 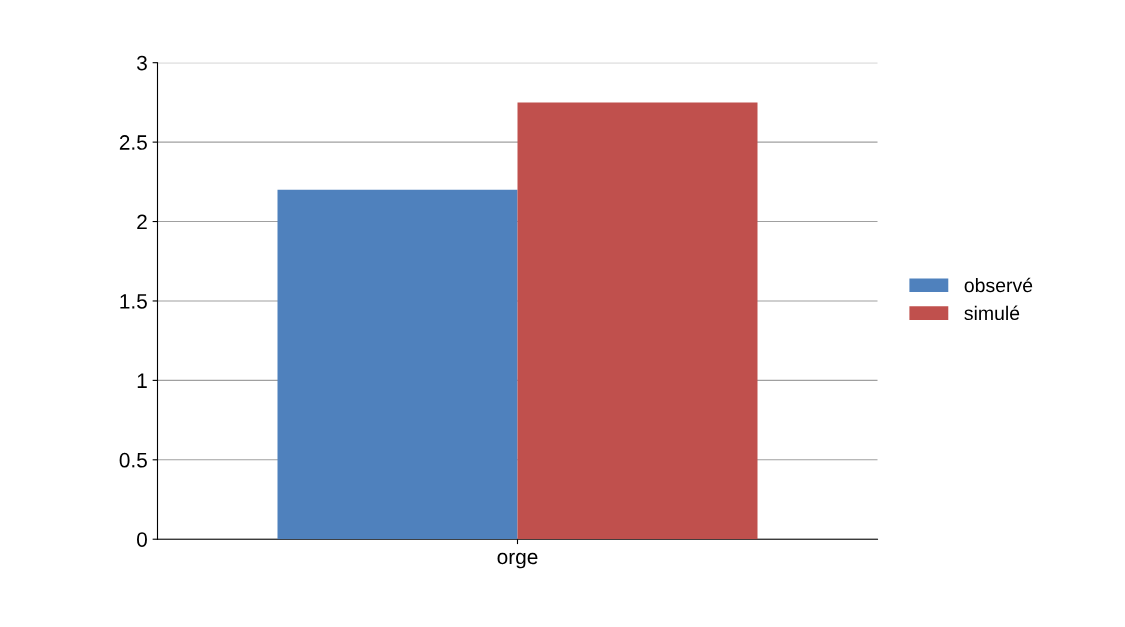 What do you see at coordinates (133, 460) in the screenshot?
I see `y-tick-label: 0.5` at bounding box center [133, 460].